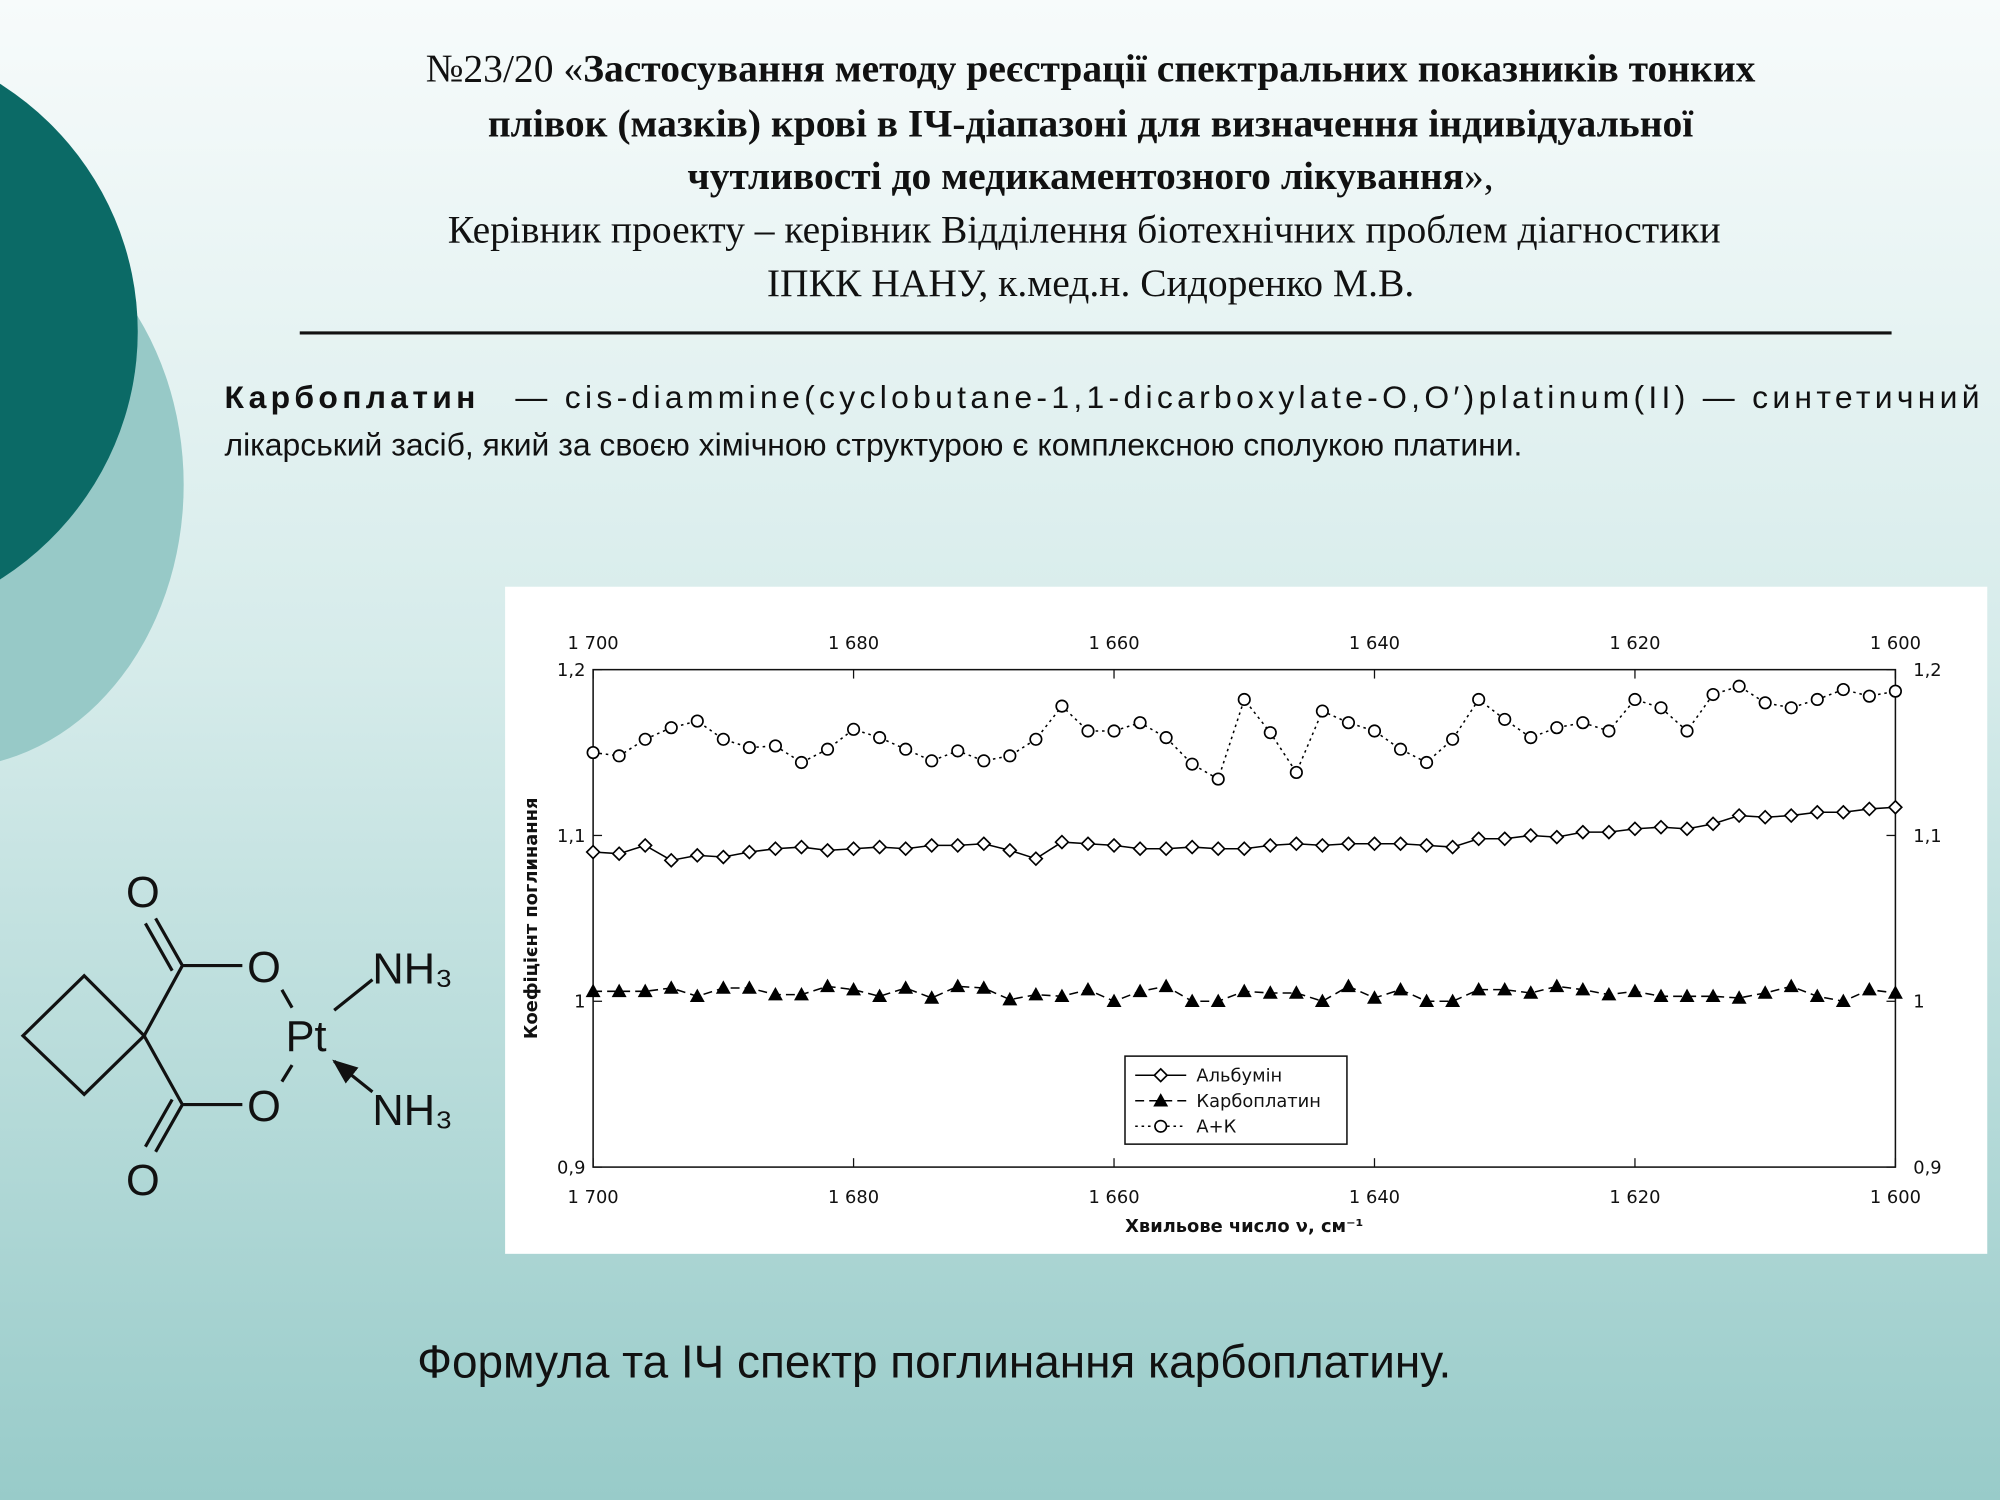 This screenshot has width=2000, height=1500. What do you see at coordinates (1161, 1075) in the screenshot?
I see `legend-marker` at bounding box center [1161, 1075].